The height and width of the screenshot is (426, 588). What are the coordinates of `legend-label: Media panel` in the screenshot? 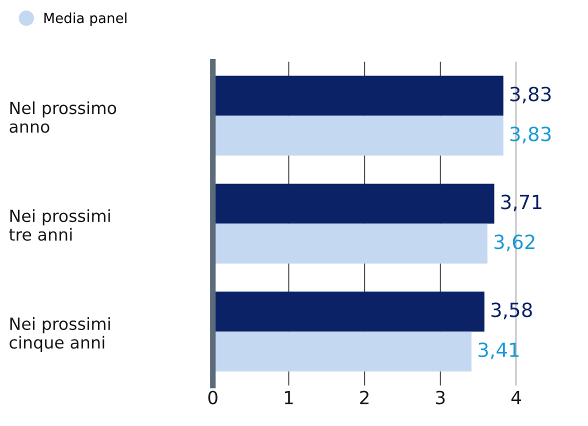 It's located at (85, 19).